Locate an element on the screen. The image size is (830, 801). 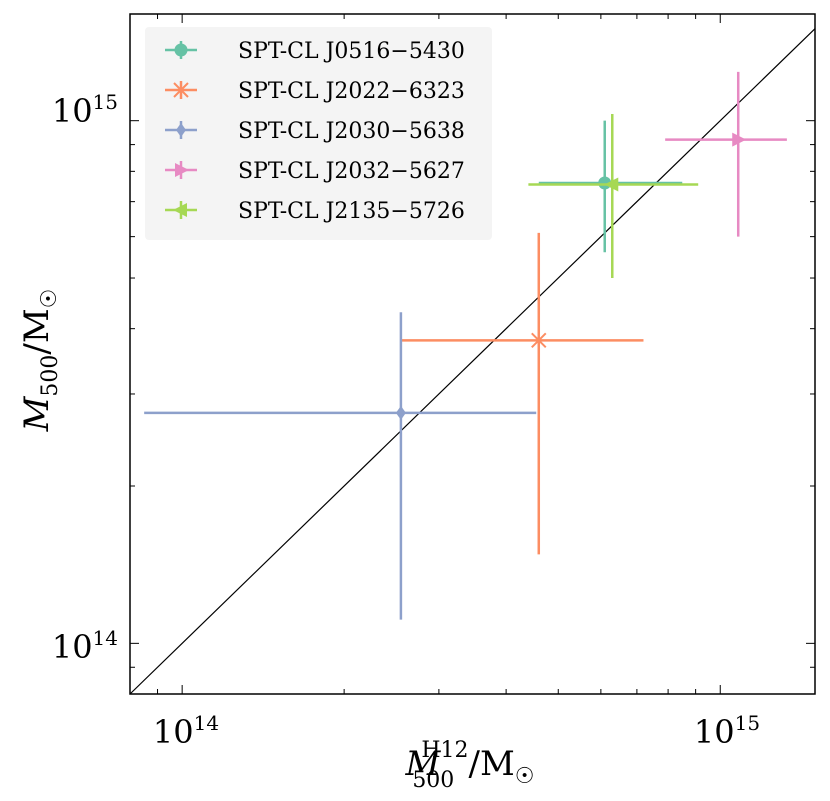
legend-entry-1: SPT-CL J2022−6323 is located at coordinates (315, 91).